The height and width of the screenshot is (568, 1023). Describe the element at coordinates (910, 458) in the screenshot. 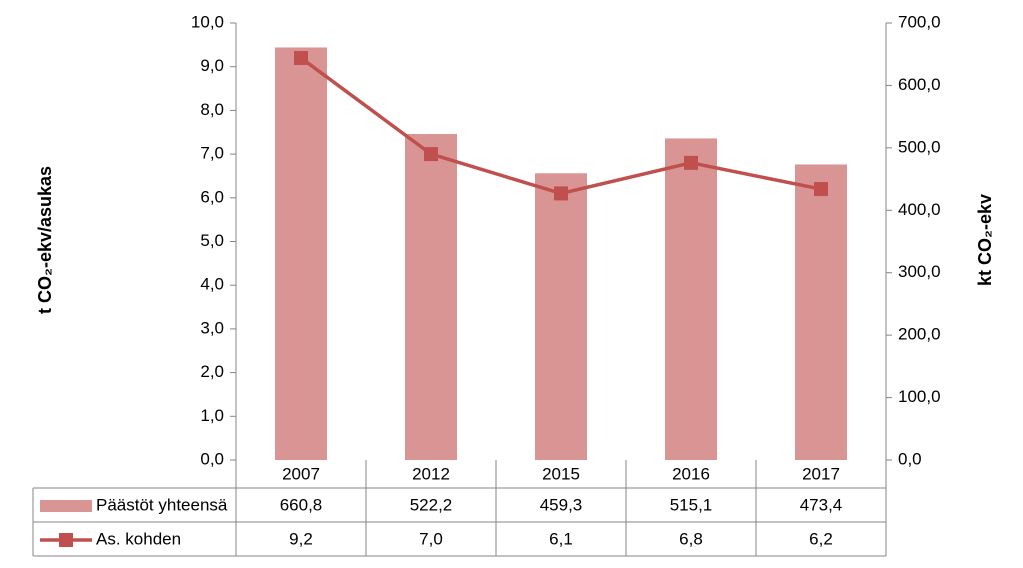

I see `y2-tick-label: 0,0` at that location.